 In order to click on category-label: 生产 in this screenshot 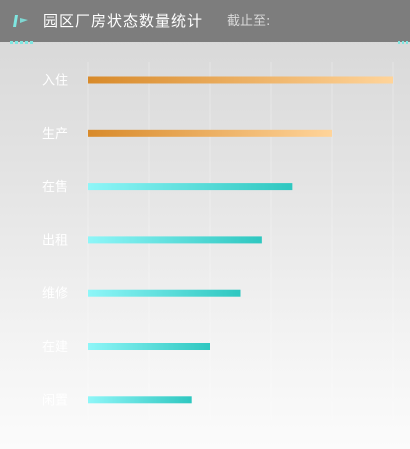, I will do `click(55, 134)`.